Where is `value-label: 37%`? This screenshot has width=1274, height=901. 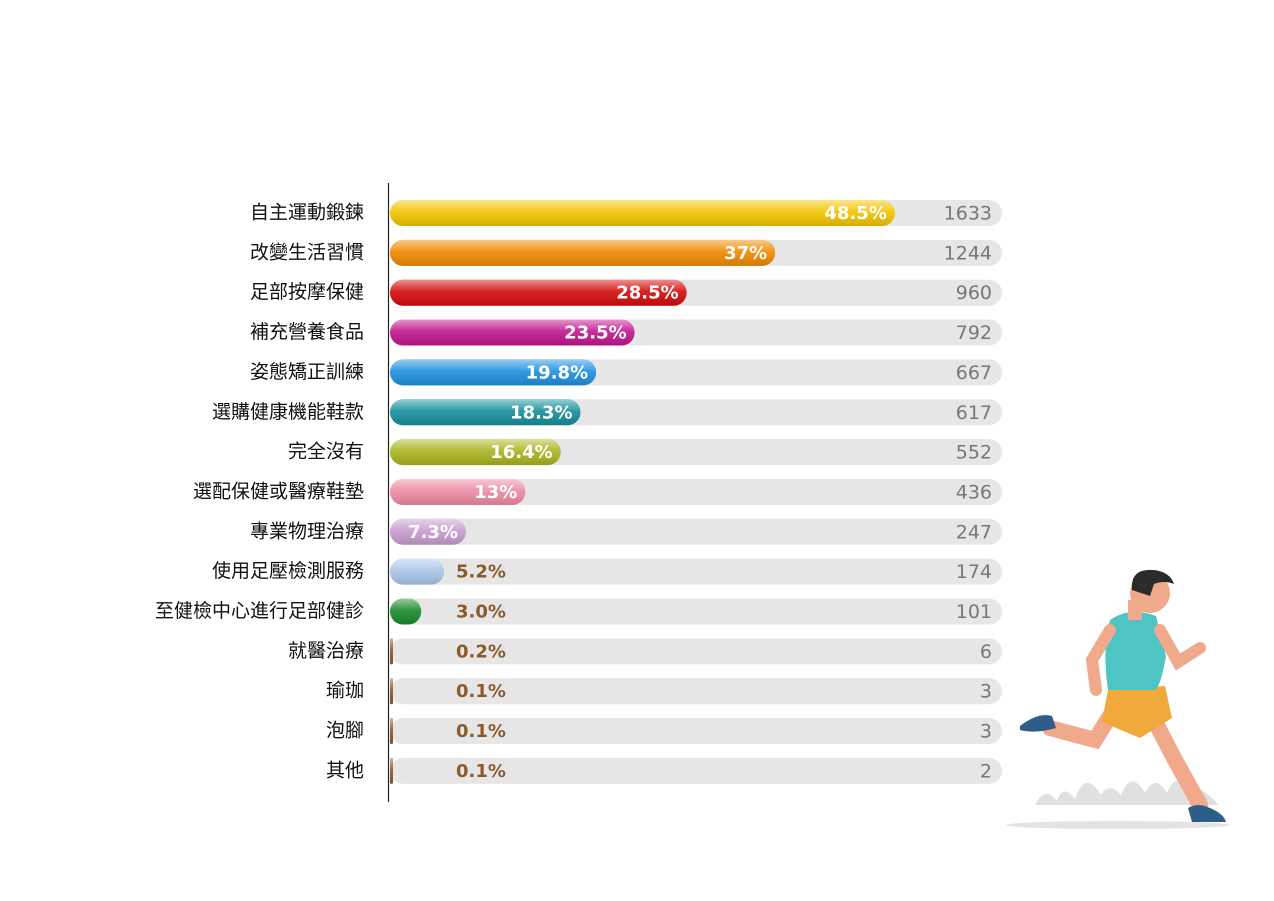 value-label: 37% is located at coordinates (745, 253).